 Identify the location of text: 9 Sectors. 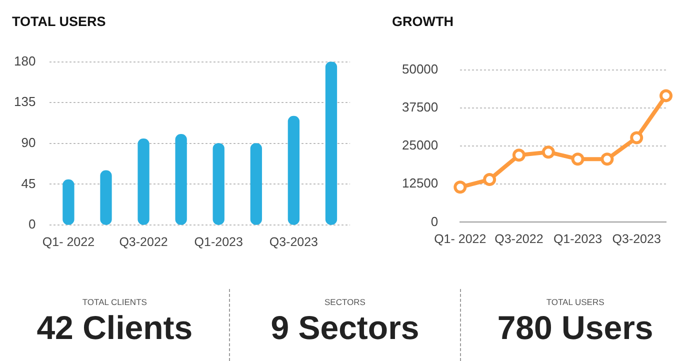
(345, 328).